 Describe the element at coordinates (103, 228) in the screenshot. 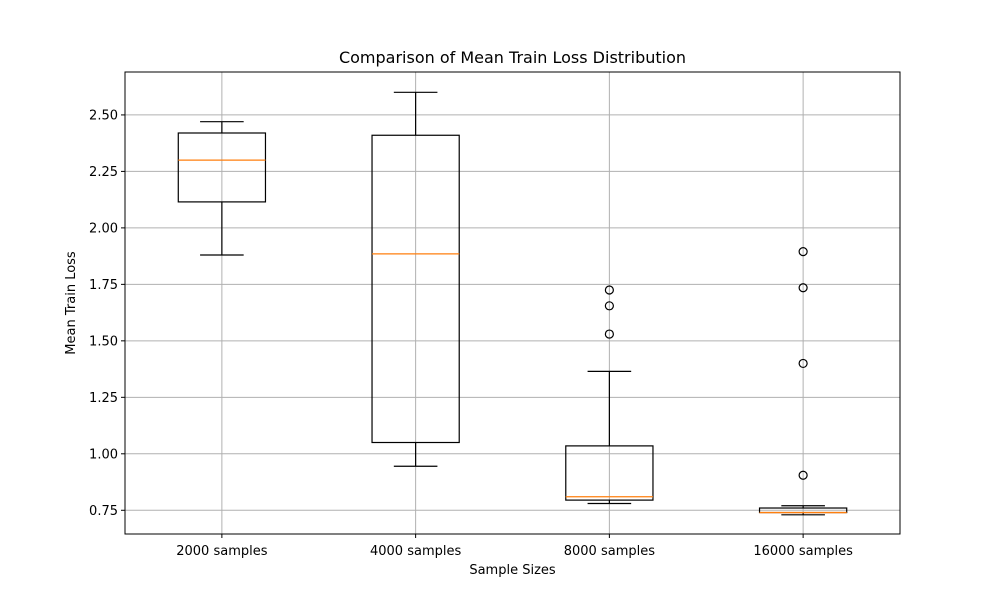

I see `y-tick-label: 2.00` at that location.